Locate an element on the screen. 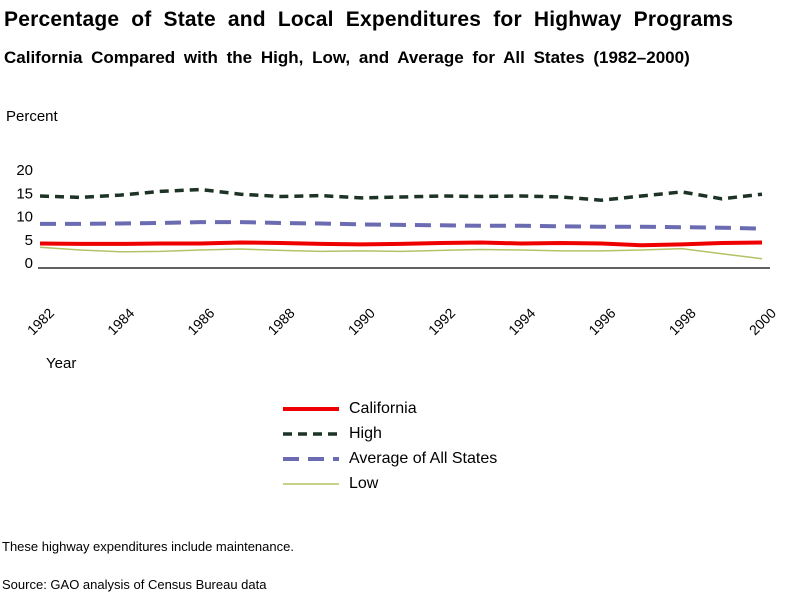 Image resolution: width=800 pixels, height=600 pixels. average-line-swatch is located at coordinates (311, 458).